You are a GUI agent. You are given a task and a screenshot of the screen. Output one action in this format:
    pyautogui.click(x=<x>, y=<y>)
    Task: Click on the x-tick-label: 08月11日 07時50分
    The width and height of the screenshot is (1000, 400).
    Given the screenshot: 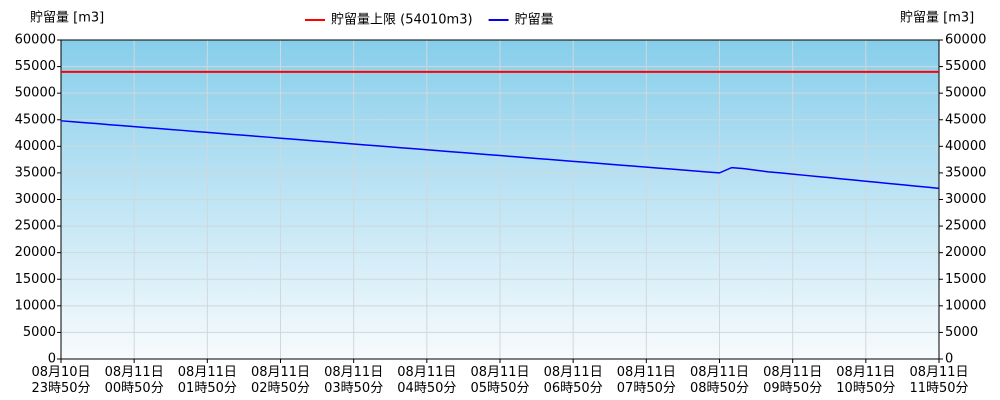 What is the action you would take?
    pyautogui.click(x=646, y=380)
    